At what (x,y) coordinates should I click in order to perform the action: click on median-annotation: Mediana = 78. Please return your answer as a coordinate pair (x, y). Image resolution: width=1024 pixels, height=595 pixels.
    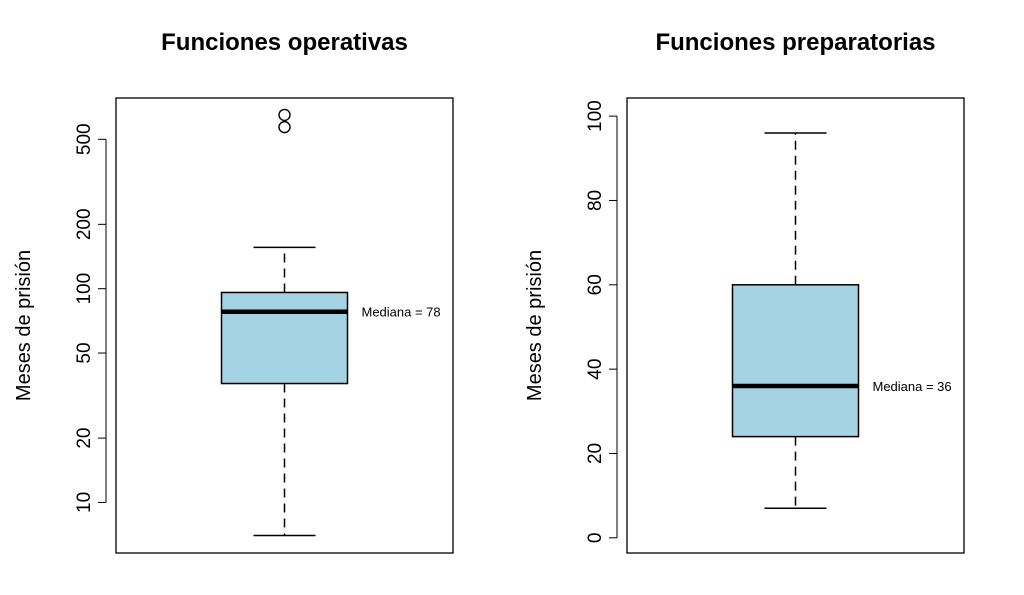
    Looking at the image, I should click on (401, 312).